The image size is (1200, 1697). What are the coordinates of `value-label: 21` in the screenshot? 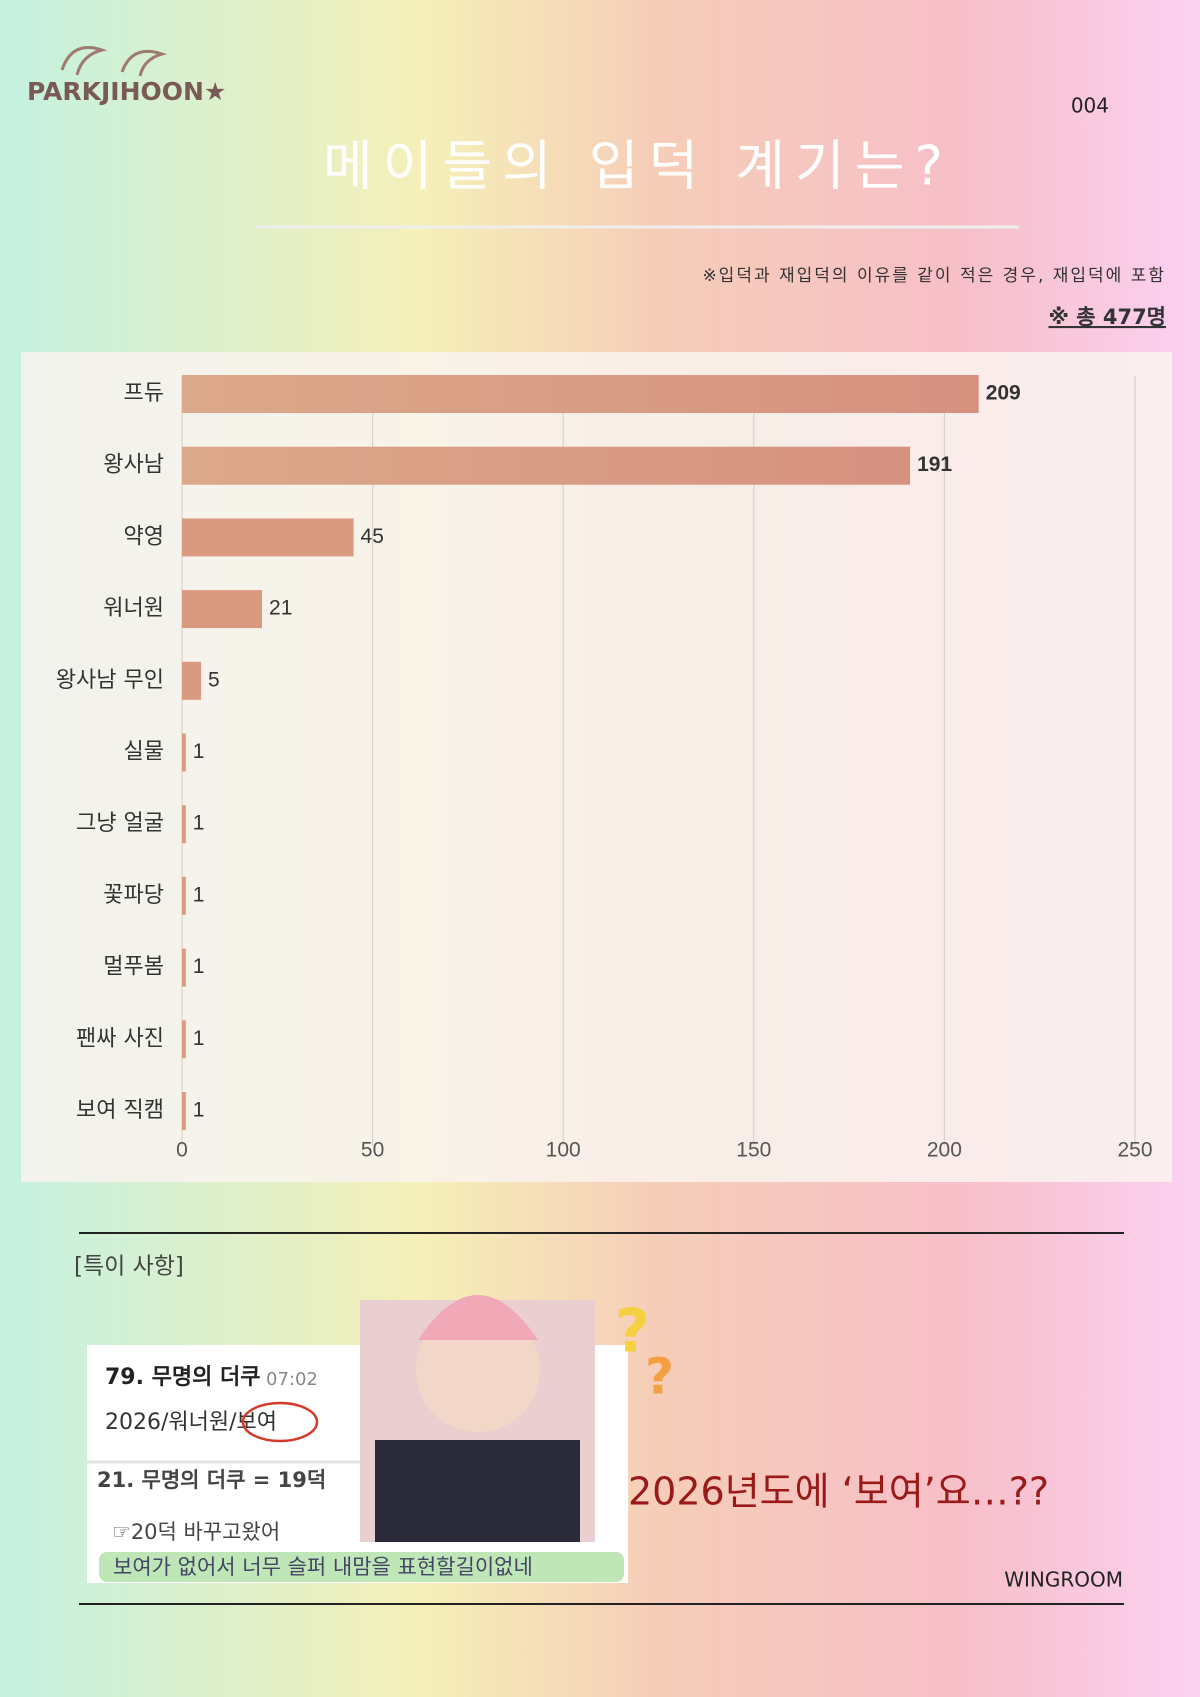 It's located at (280, 608).